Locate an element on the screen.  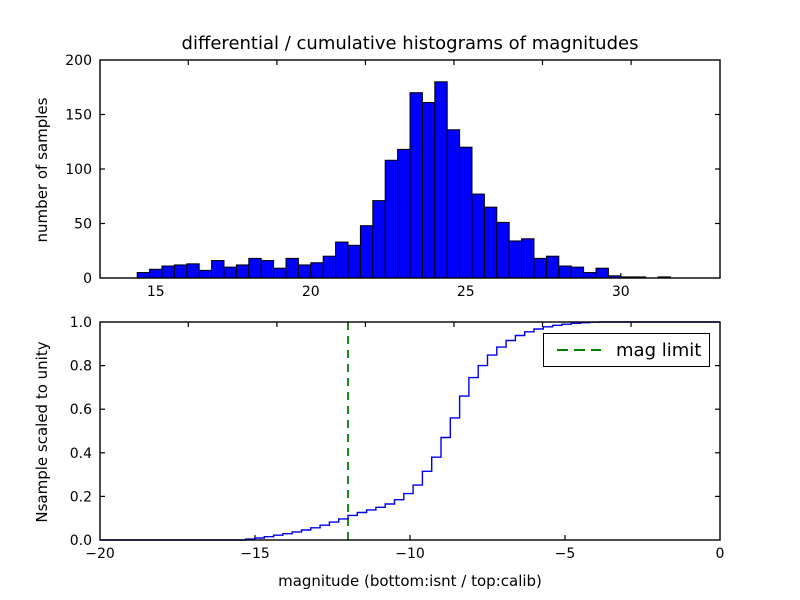
bottom-y-axis-label: Nsample scaled to unity is located at coordinates (42, 432).